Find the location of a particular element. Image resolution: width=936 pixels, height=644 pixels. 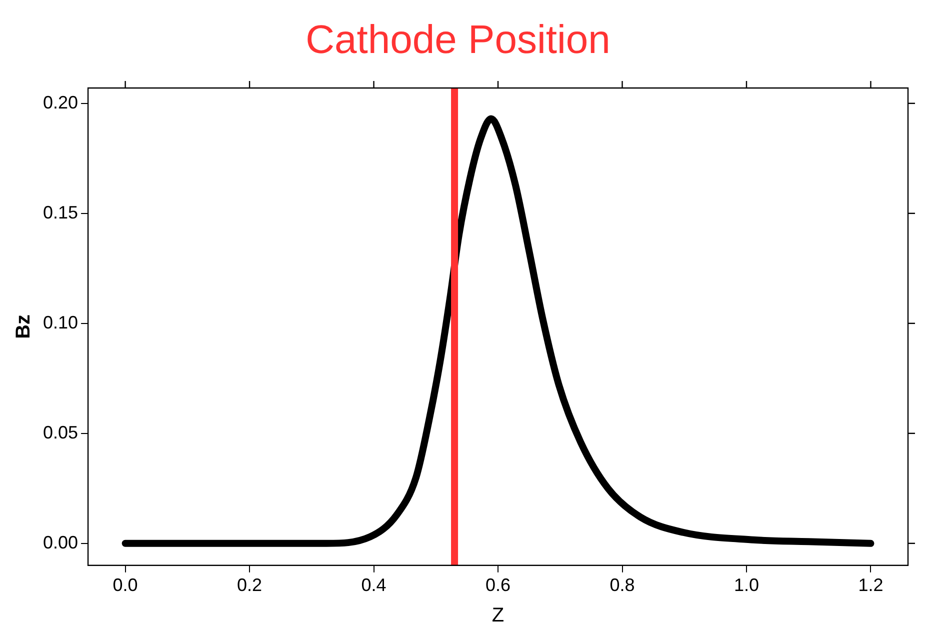

y-tick-label: 0.05 is located at coordinates (60, 432).